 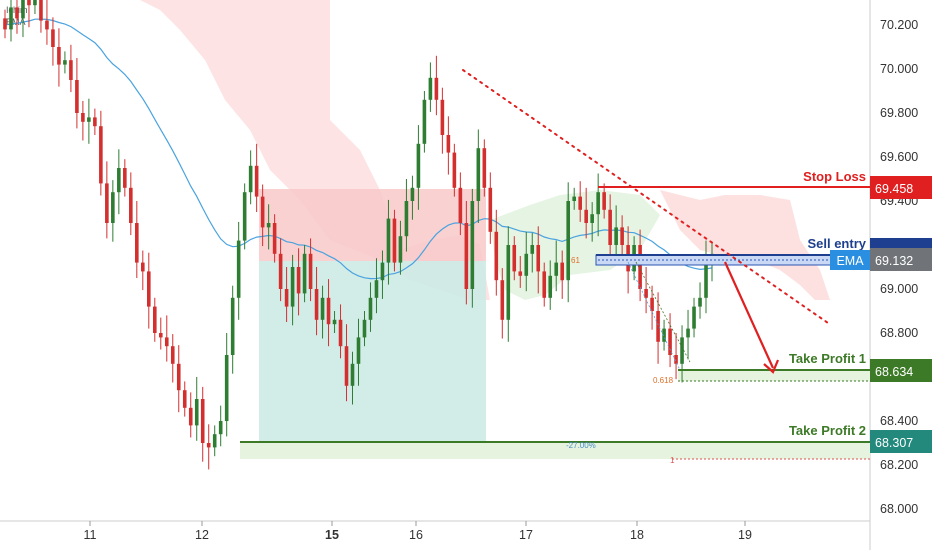 What do you see at coordinates (774, 375) in the screenshot?
I see `tp1-zone` at bounding box center [774, 375].